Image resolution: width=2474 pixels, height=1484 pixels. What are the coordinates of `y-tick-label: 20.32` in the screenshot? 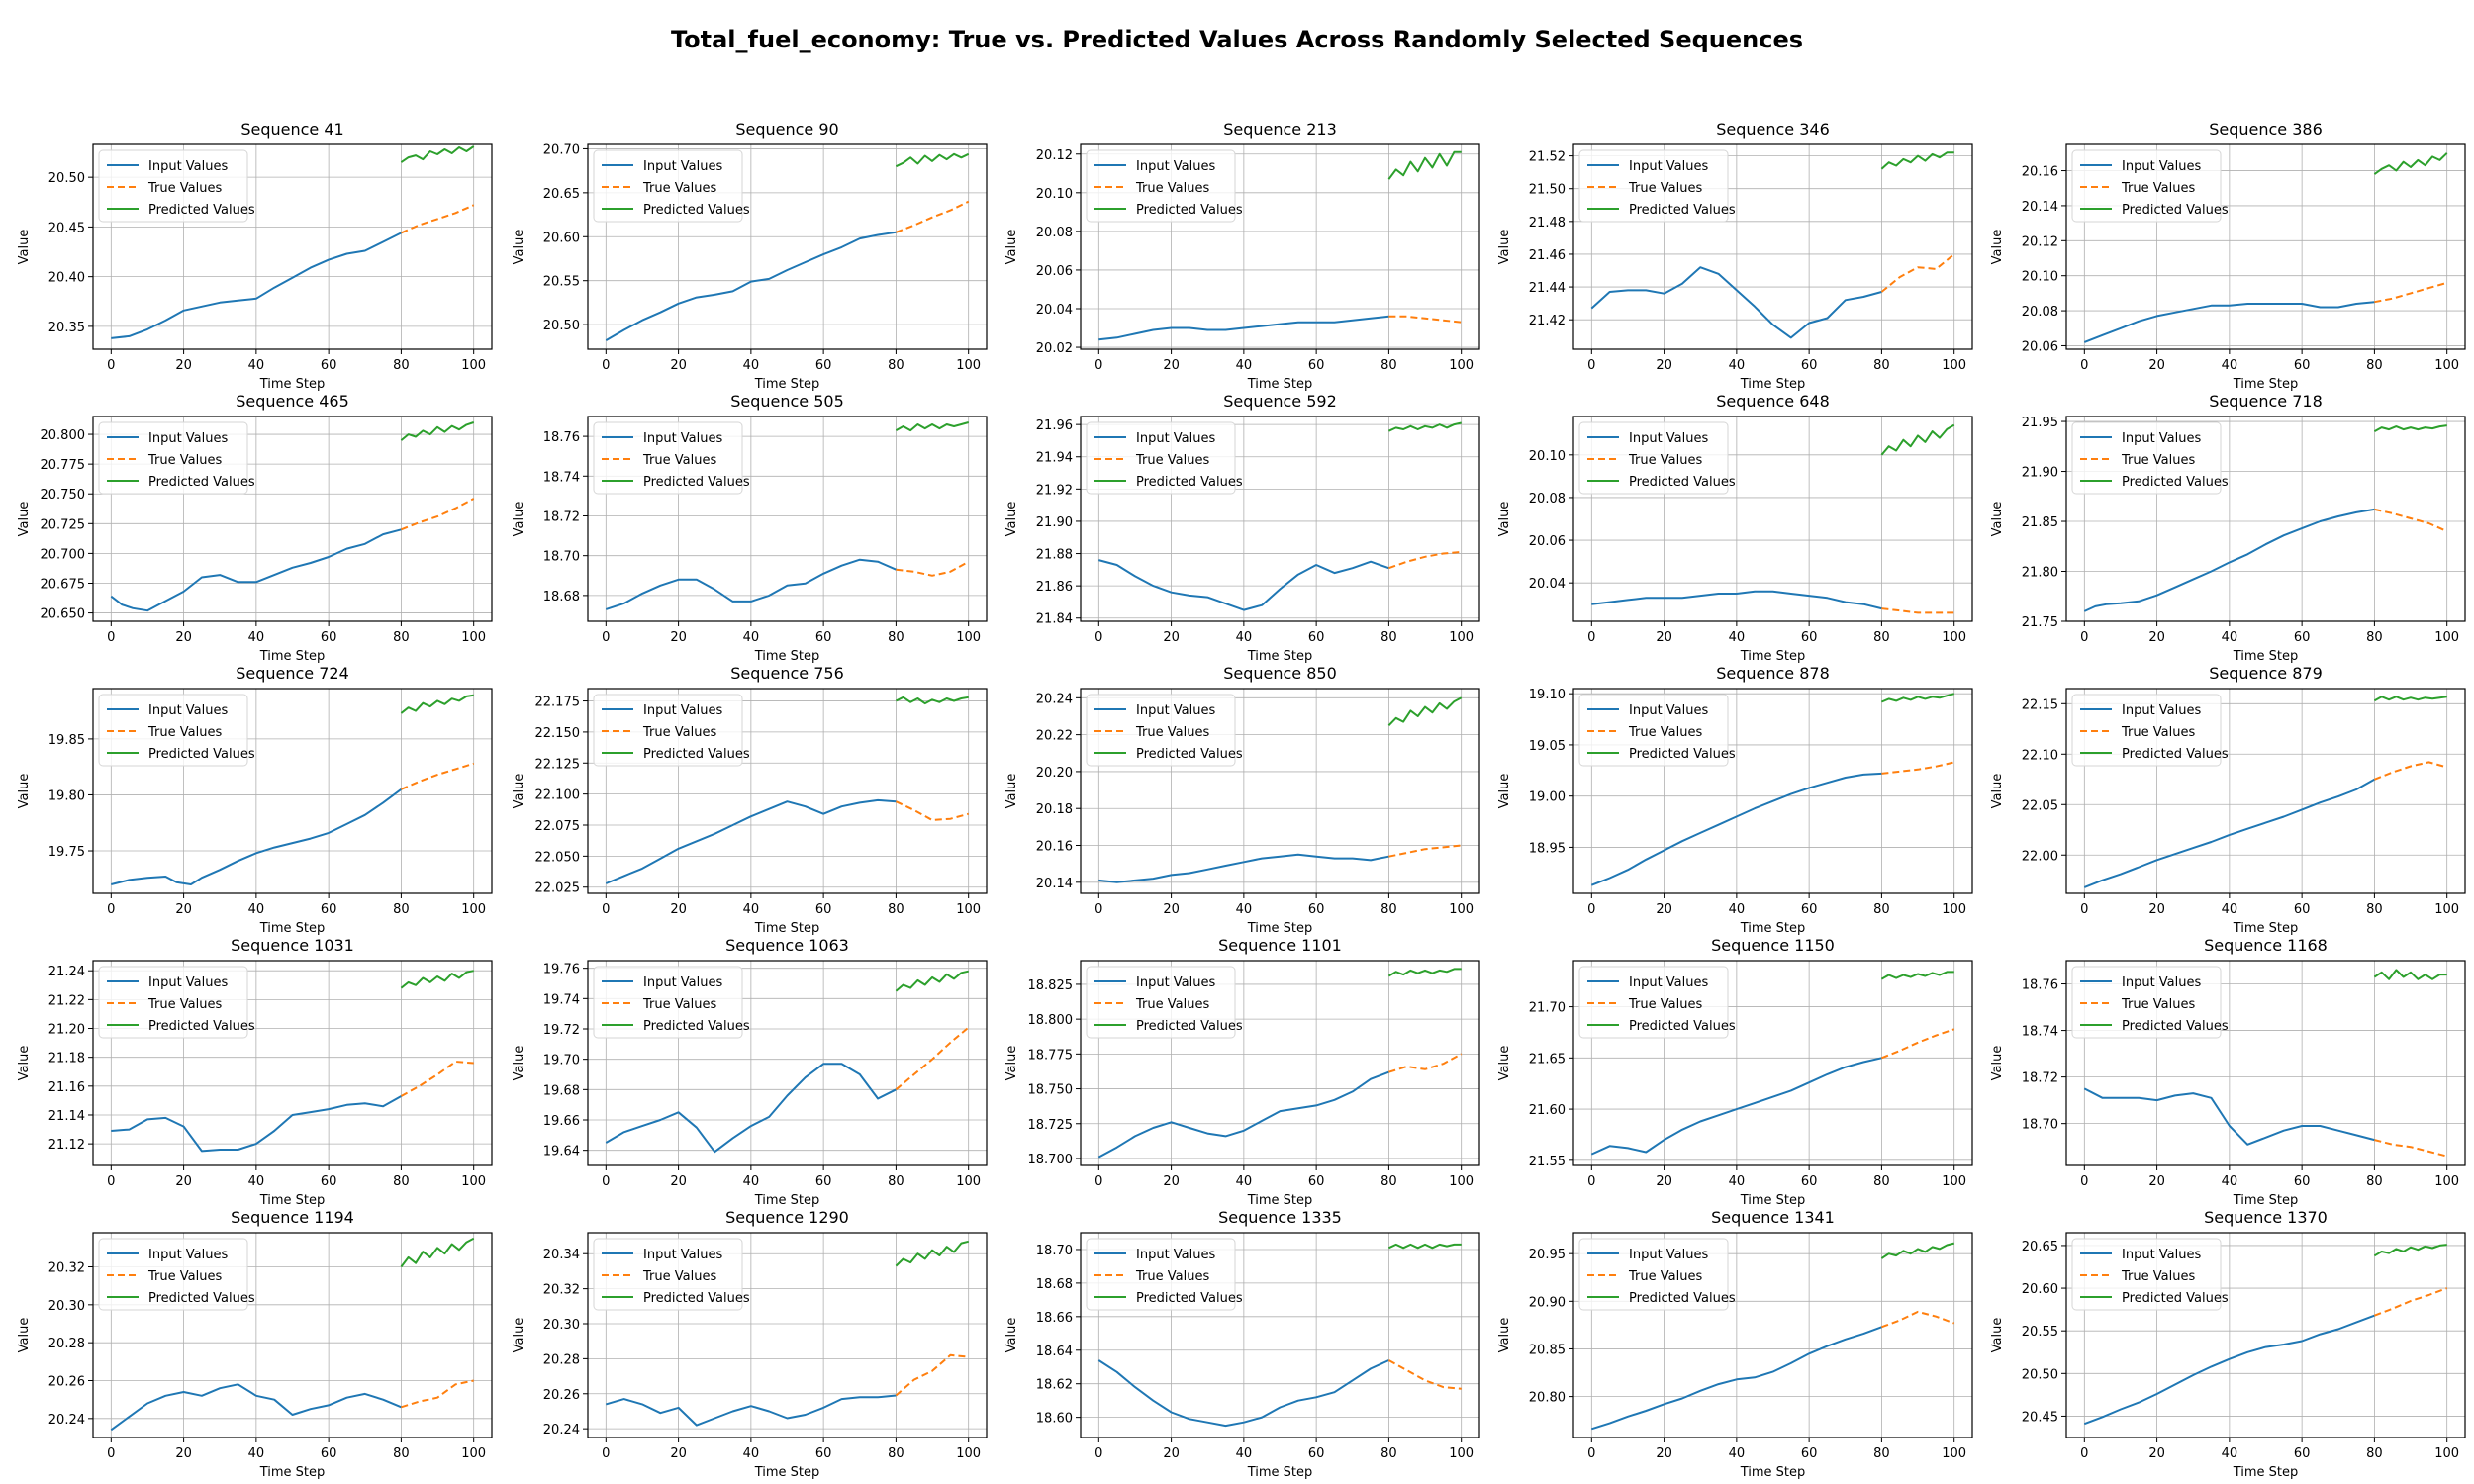 It's located at (561, 1290).